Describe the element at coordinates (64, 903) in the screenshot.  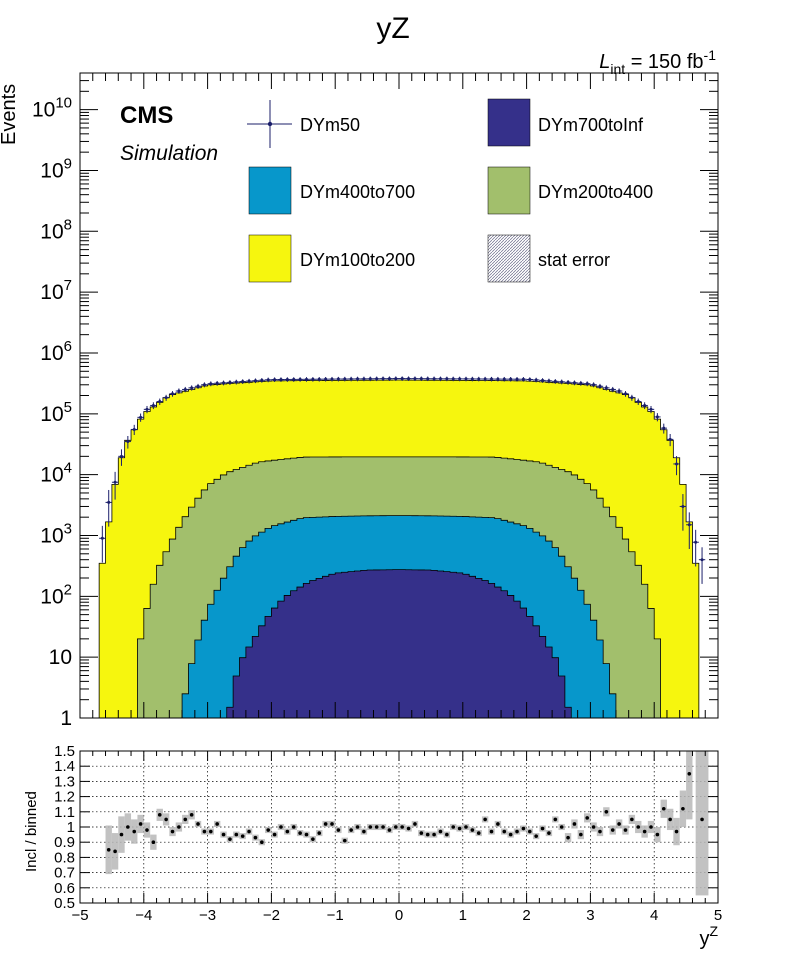
I see `ratio-y-tick-label: 0.5` at that location.